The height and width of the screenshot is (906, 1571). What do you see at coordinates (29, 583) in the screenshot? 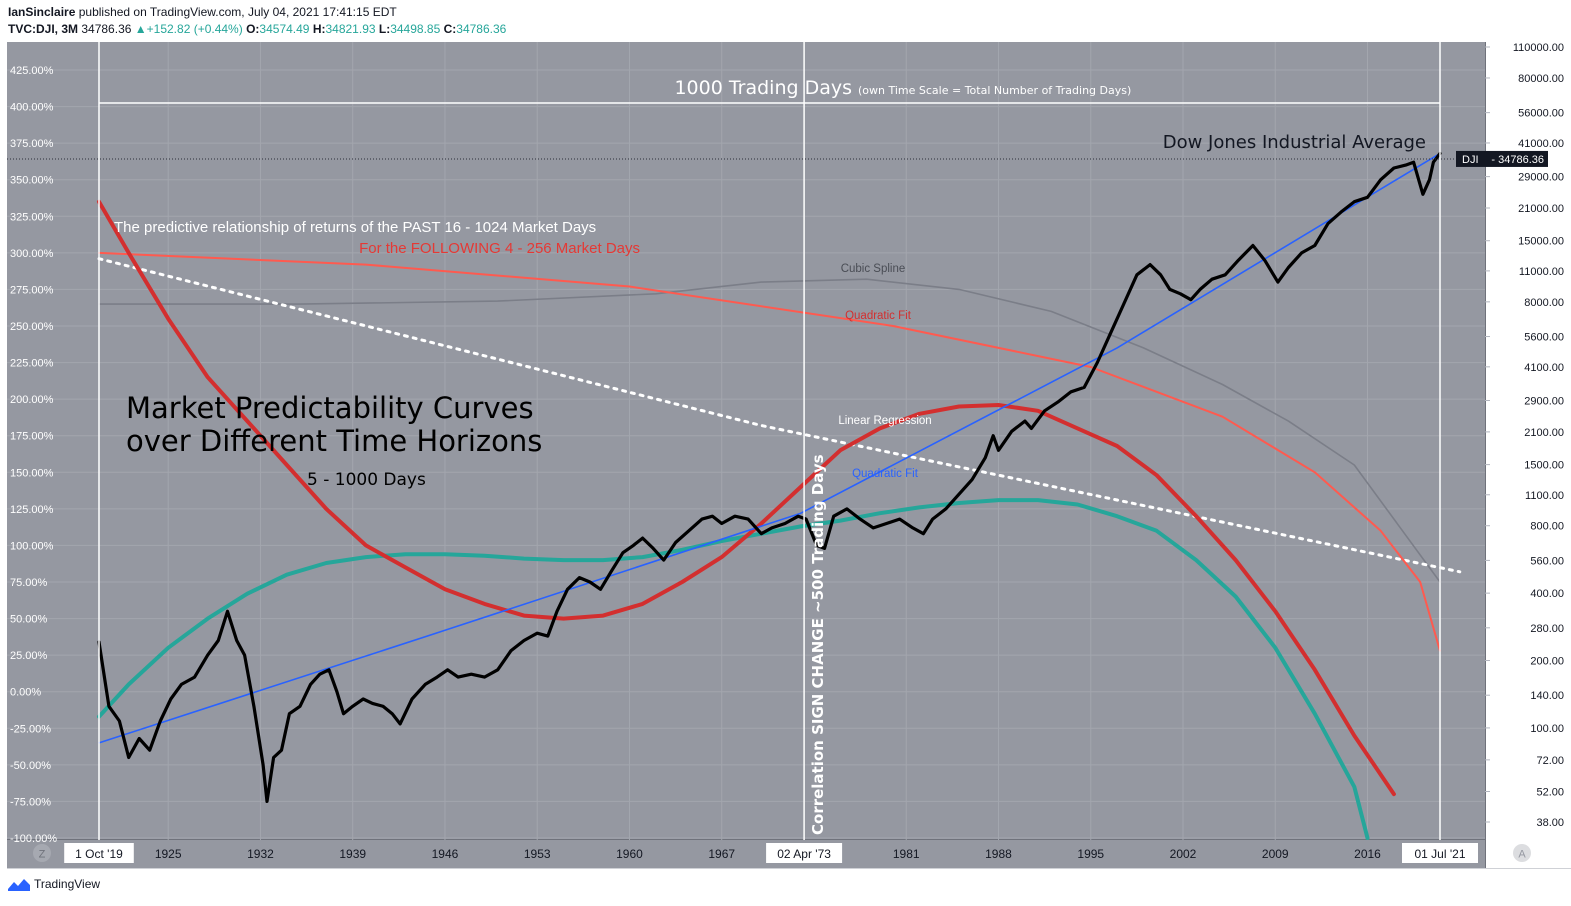
I see `left-tick-label: 75.00%` at bounding box center [29, 583].